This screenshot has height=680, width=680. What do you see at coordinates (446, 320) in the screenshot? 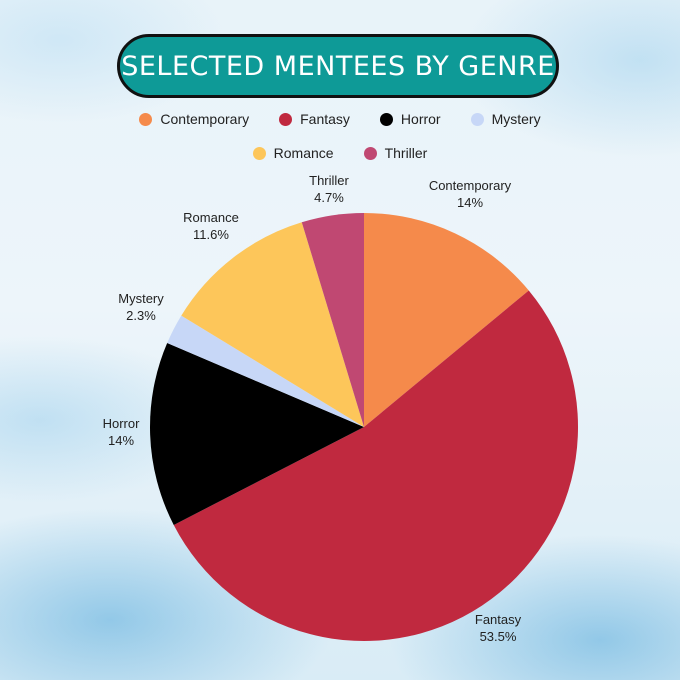
I see `pie-slice-contemporary` at bounding box center [446, 320].